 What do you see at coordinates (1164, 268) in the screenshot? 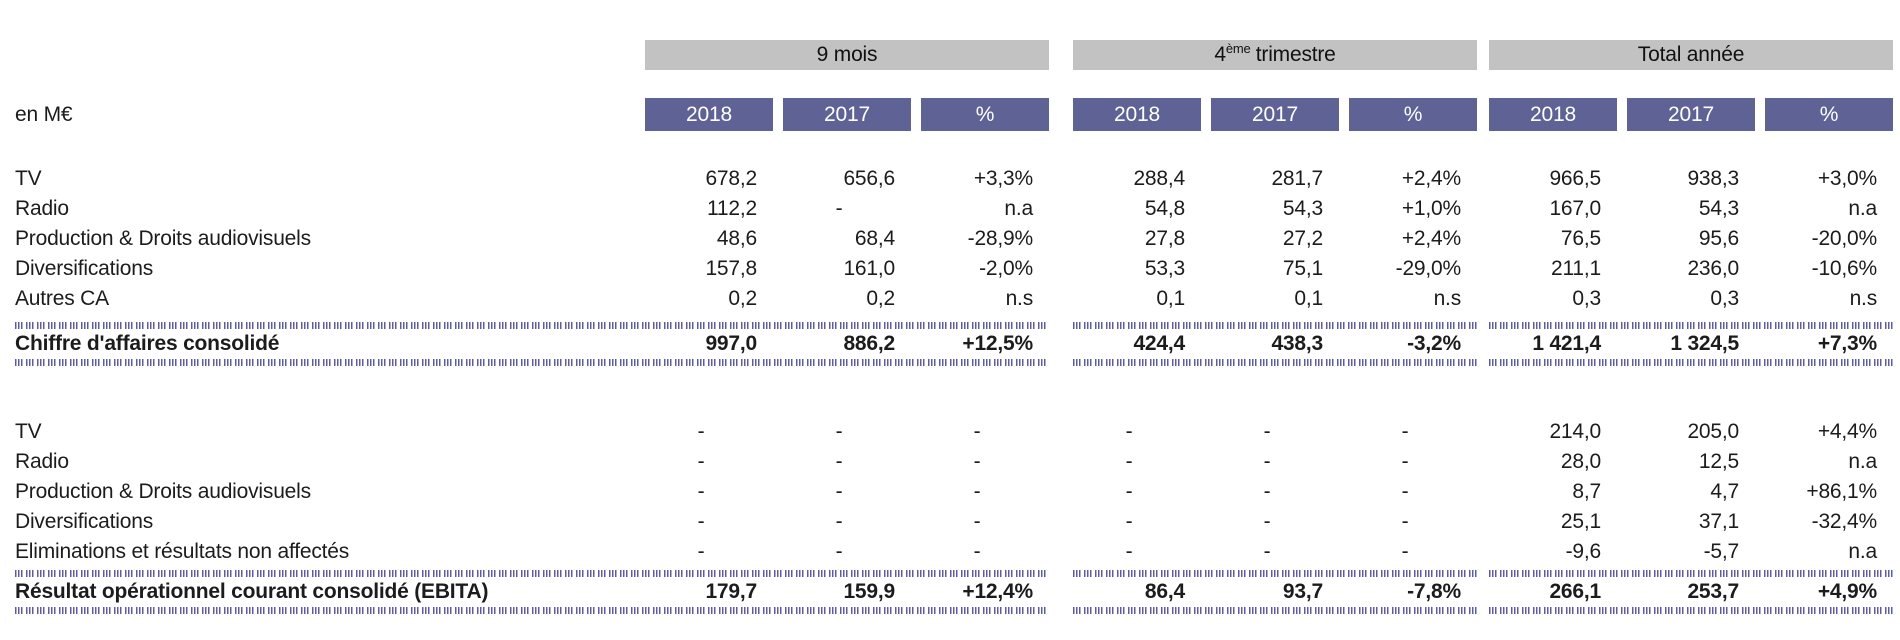
I see `value-cell: 53,3` at bounding box center [1164, 268].